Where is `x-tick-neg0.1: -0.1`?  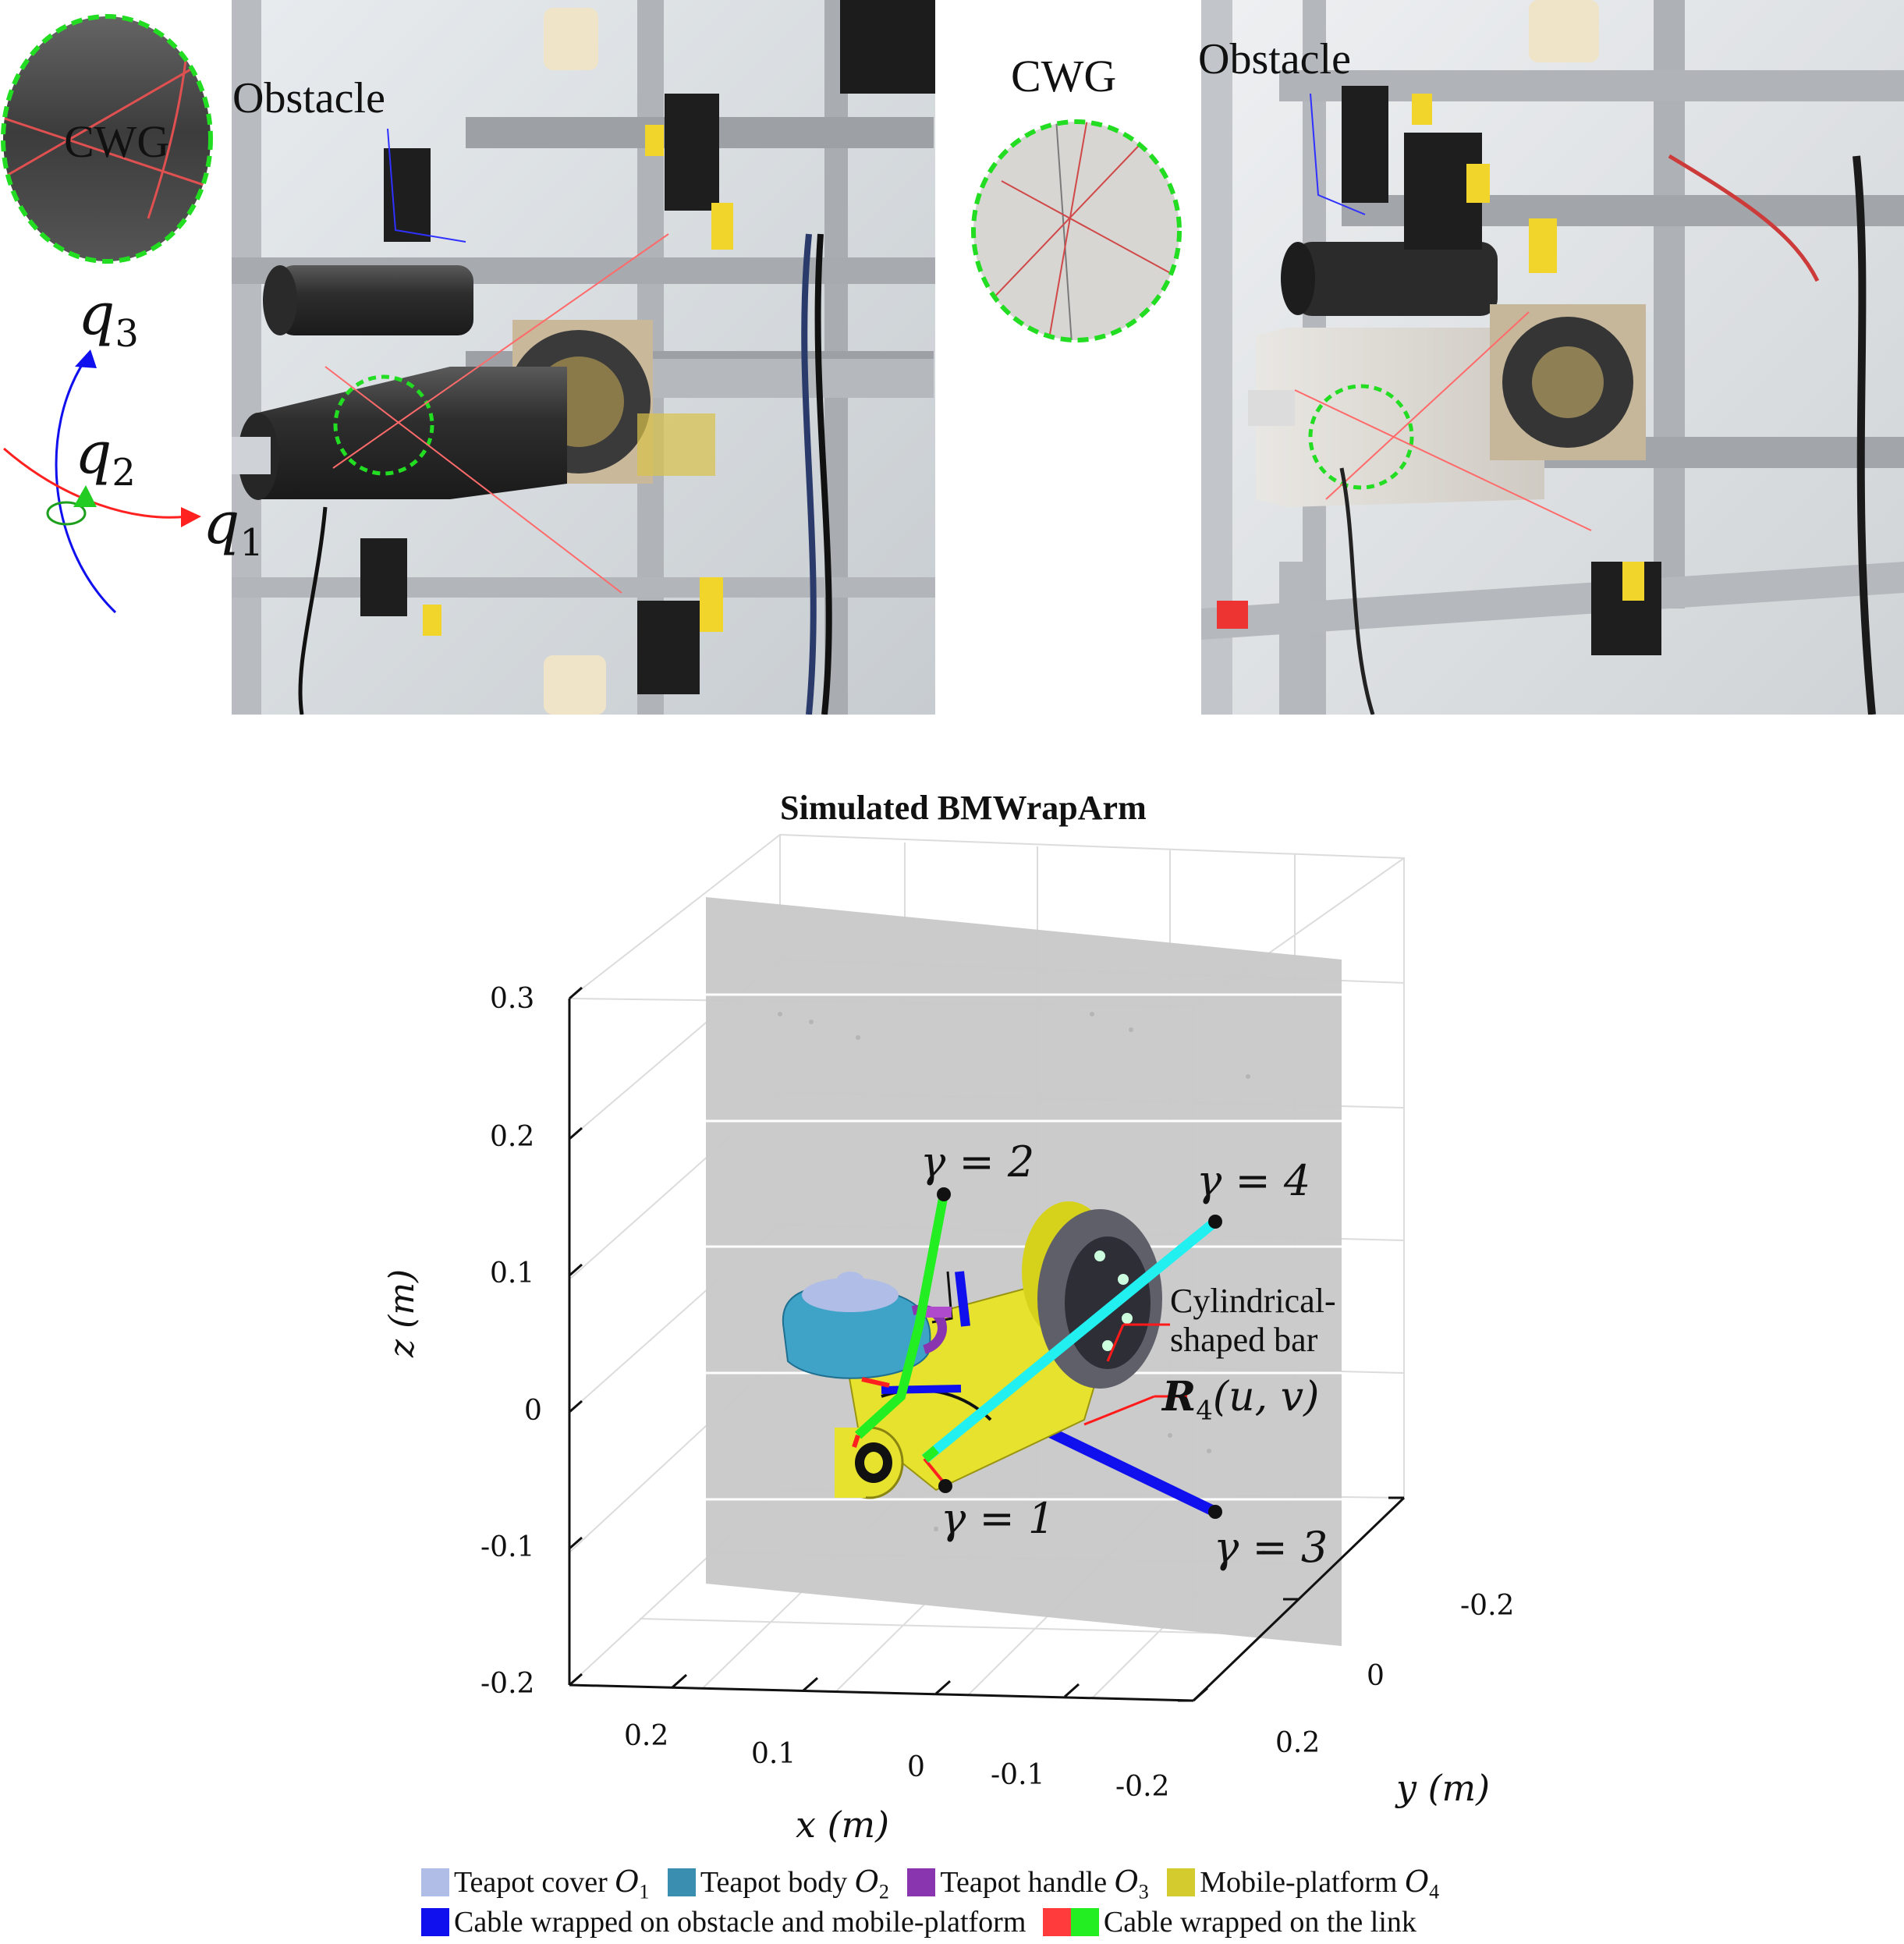 x-tick-neg0.1: -0.1 is located at coordinates (1018, 1775).